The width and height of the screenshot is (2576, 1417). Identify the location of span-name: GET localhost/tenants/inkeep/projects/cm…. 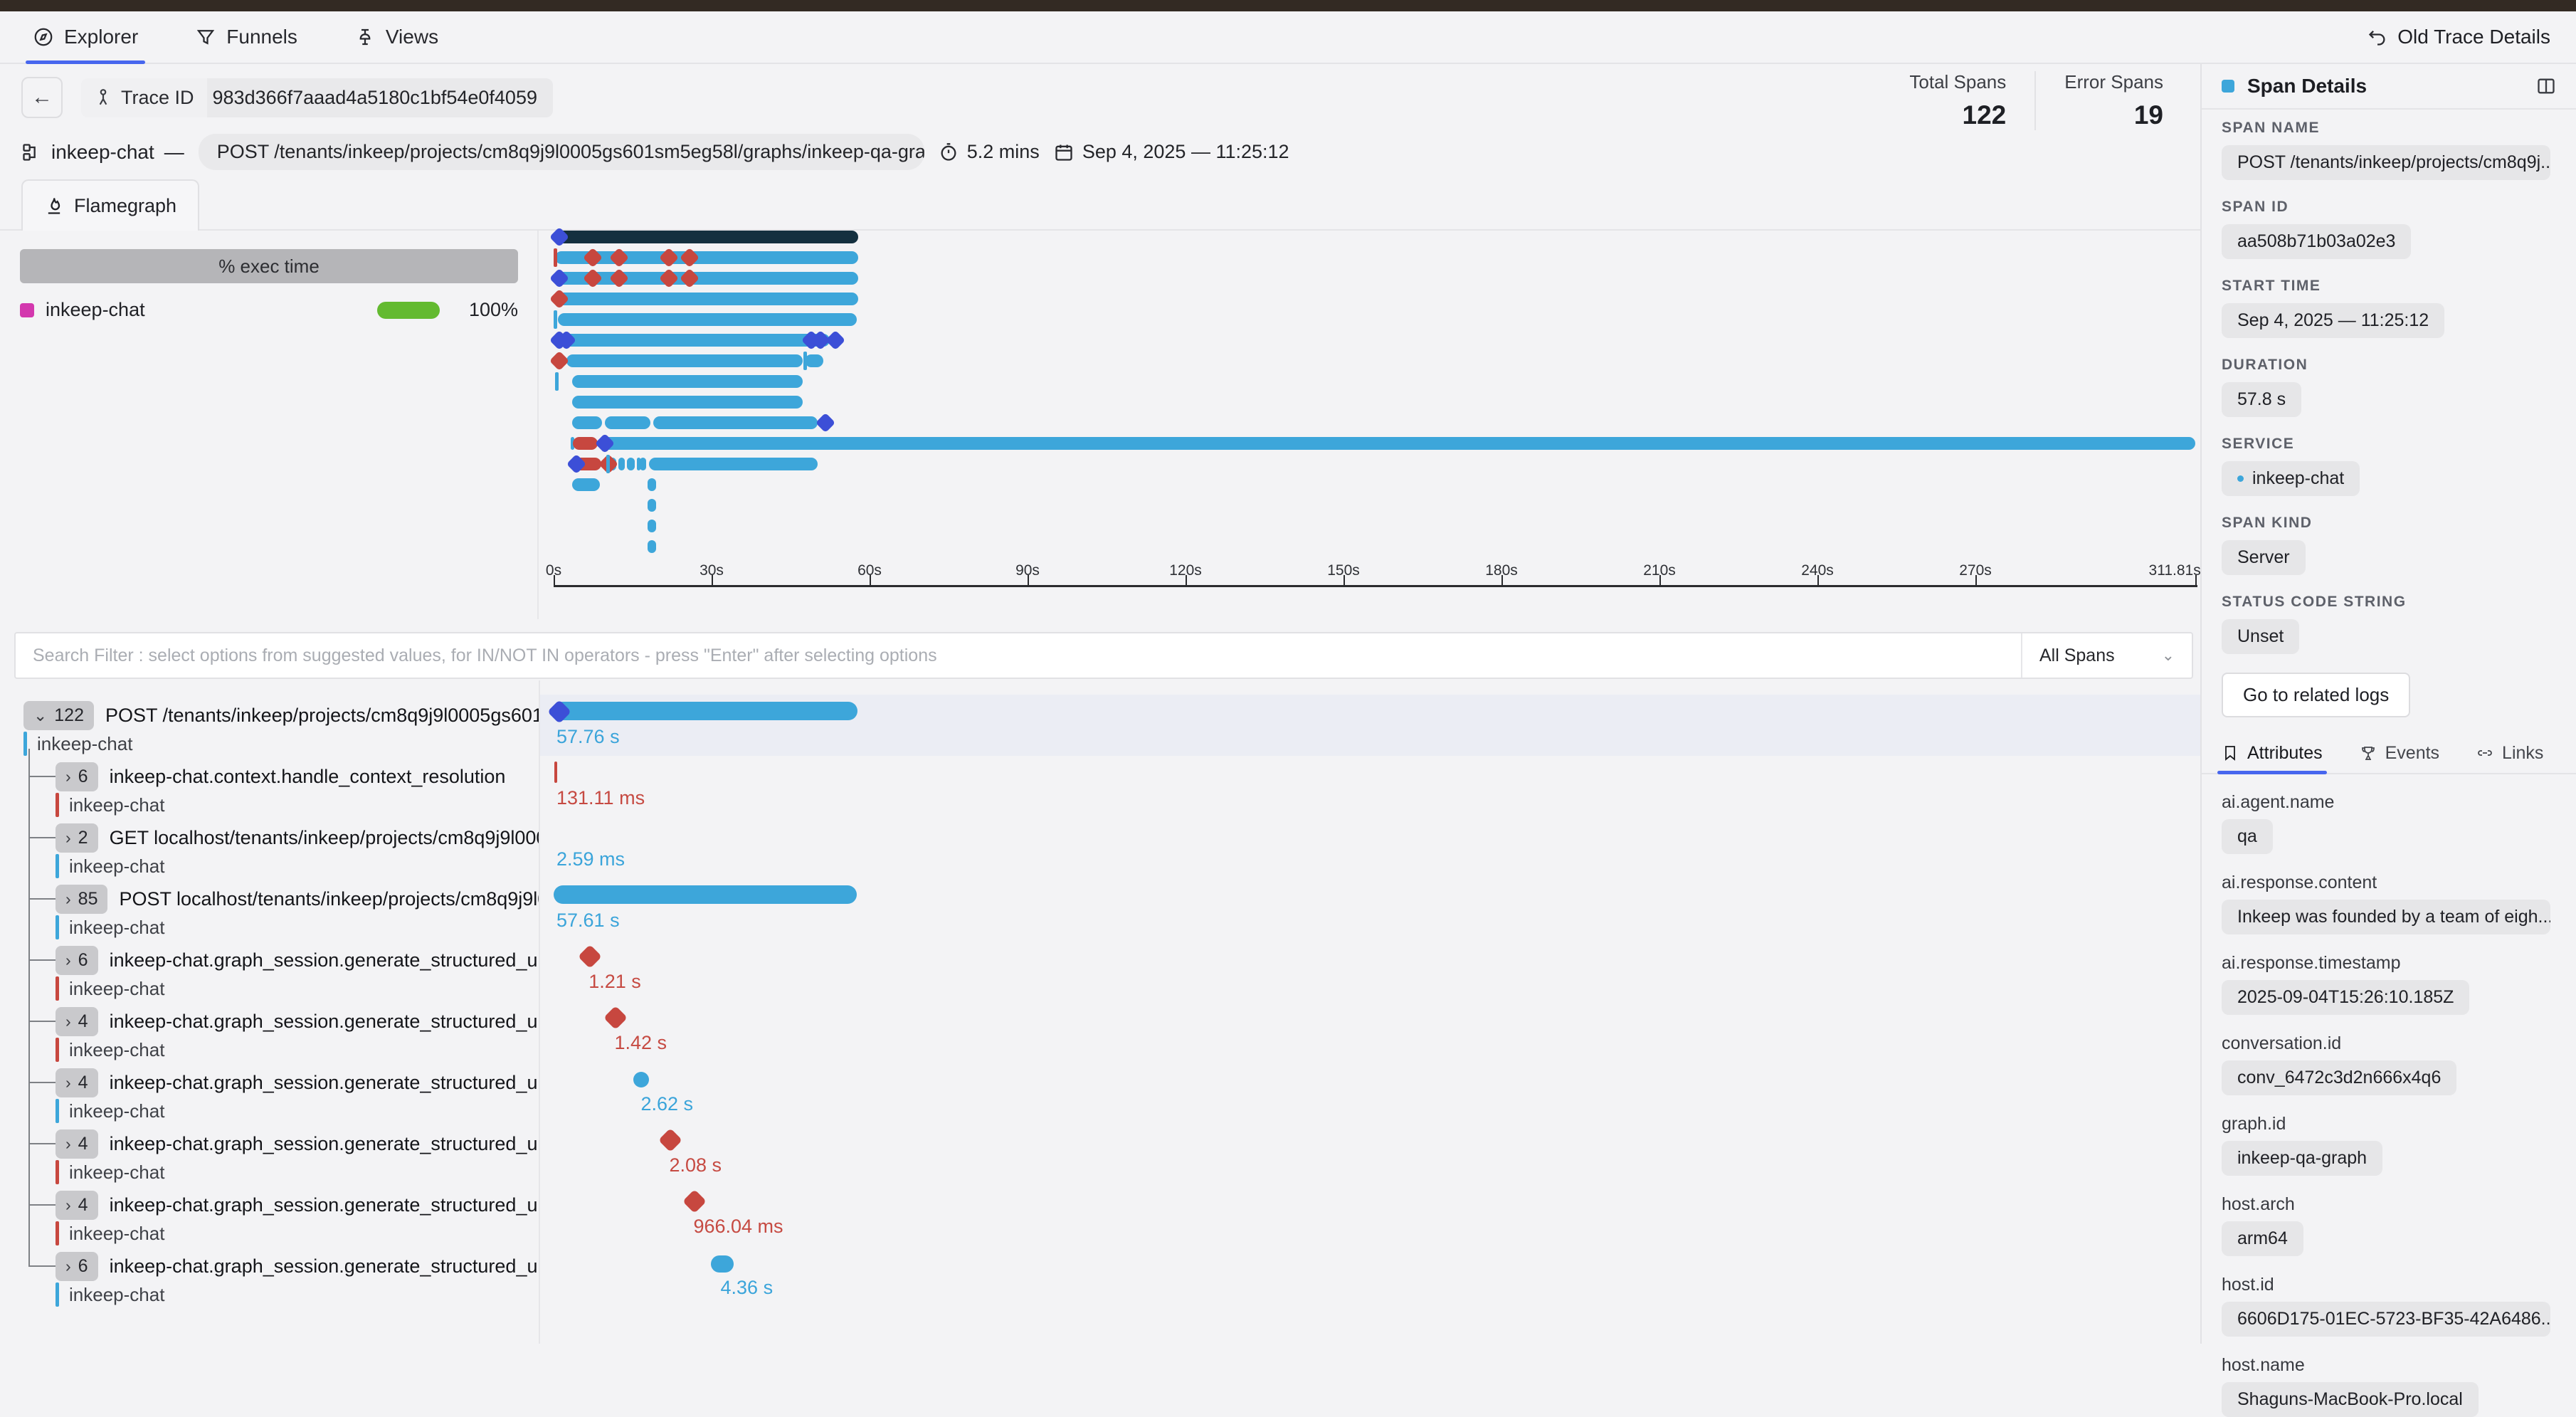
(324, 837).